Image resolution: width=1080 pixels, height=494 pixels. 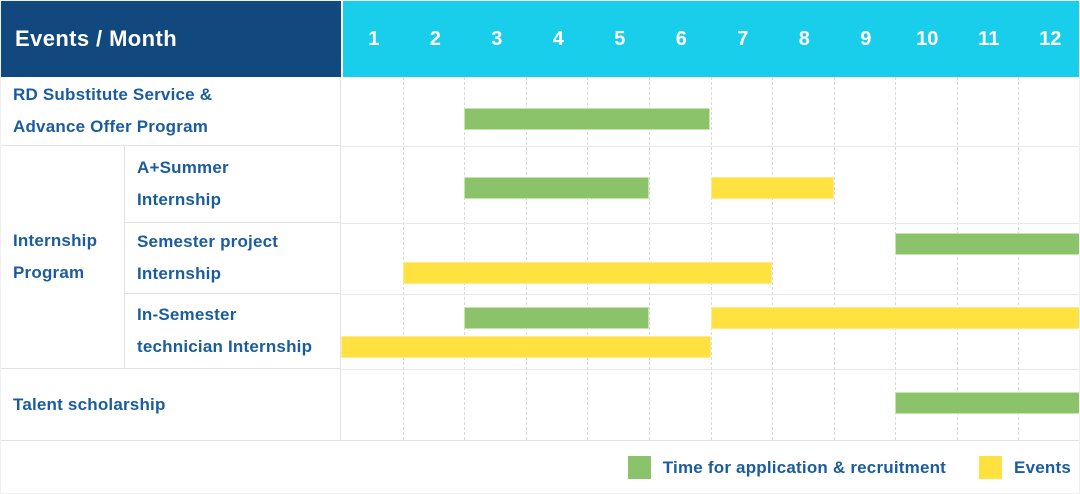 I want to click on legend: Time for application & recruitment Events, so click(x=849, y=467).